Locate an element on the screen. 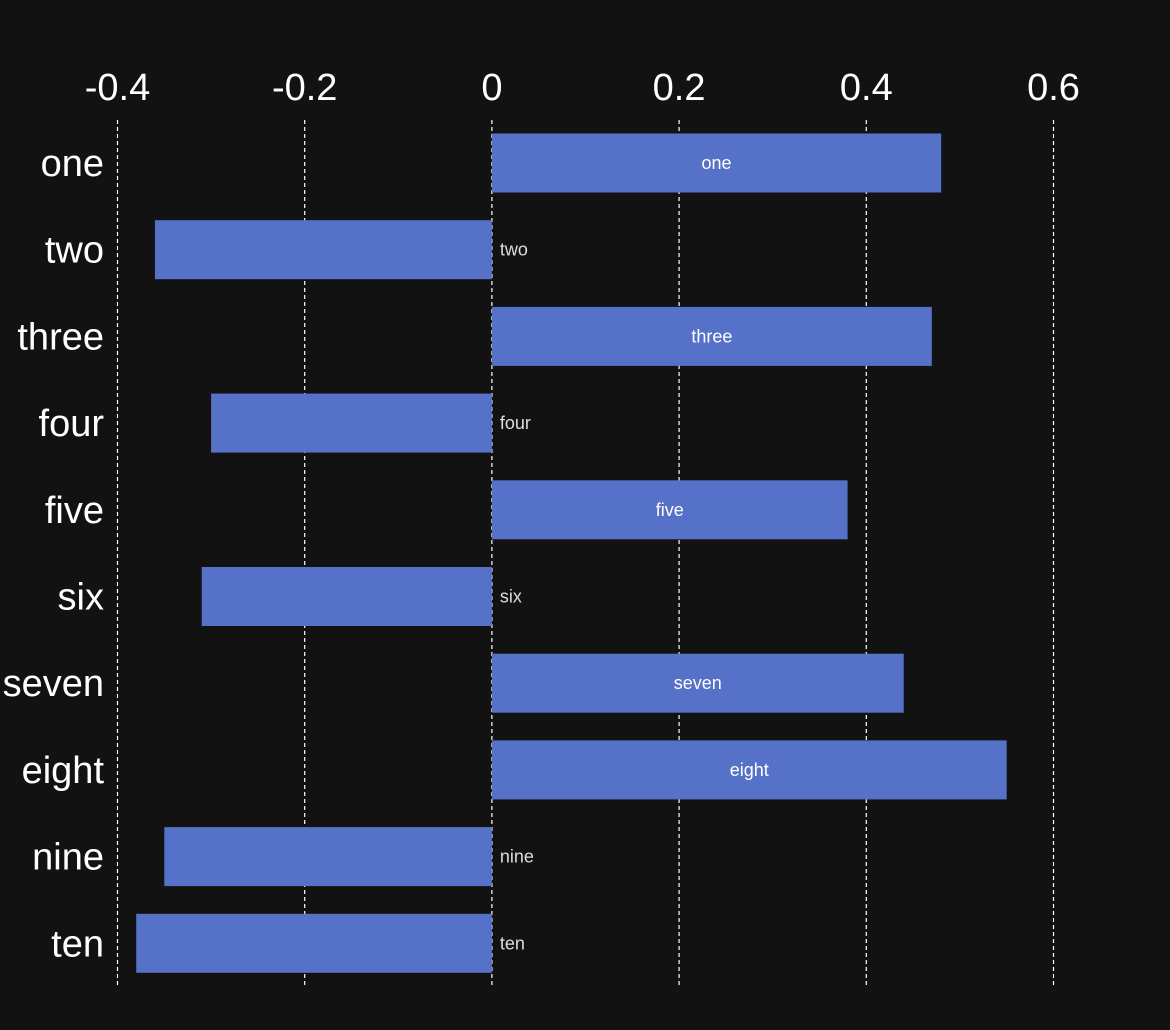  y-axis-categories: one two three four five six seven eight nine ten is located at coordinates (54, 554).